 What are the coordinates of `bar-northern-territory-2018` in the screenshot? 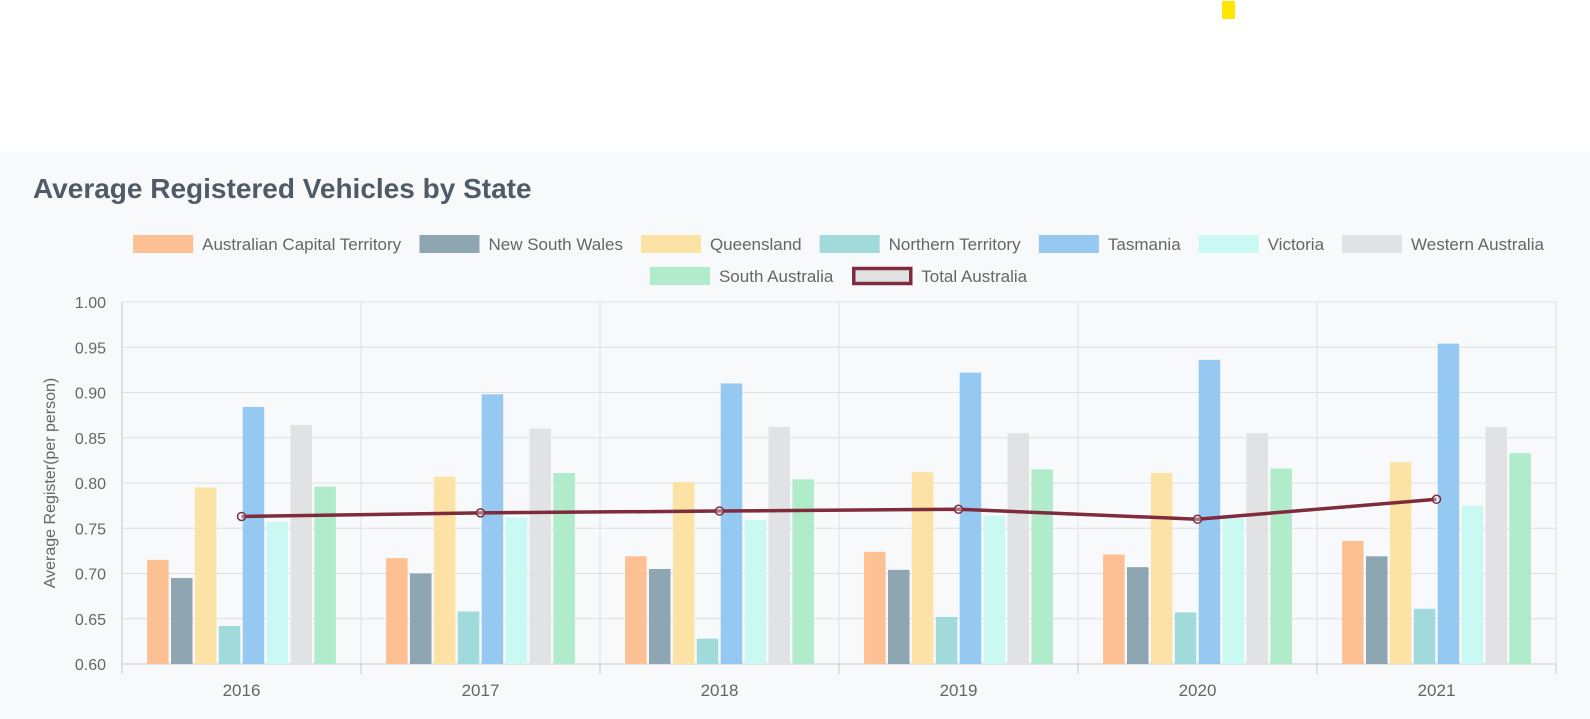 It's located at (707, 651).